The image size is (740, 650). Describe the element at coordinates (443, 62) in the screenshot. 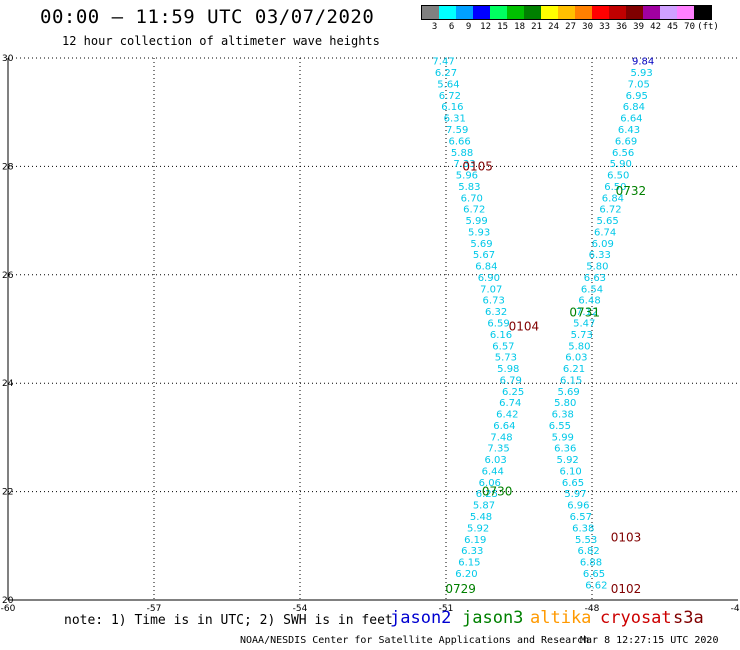

I see `wave-height-value: 7.47` at that location.